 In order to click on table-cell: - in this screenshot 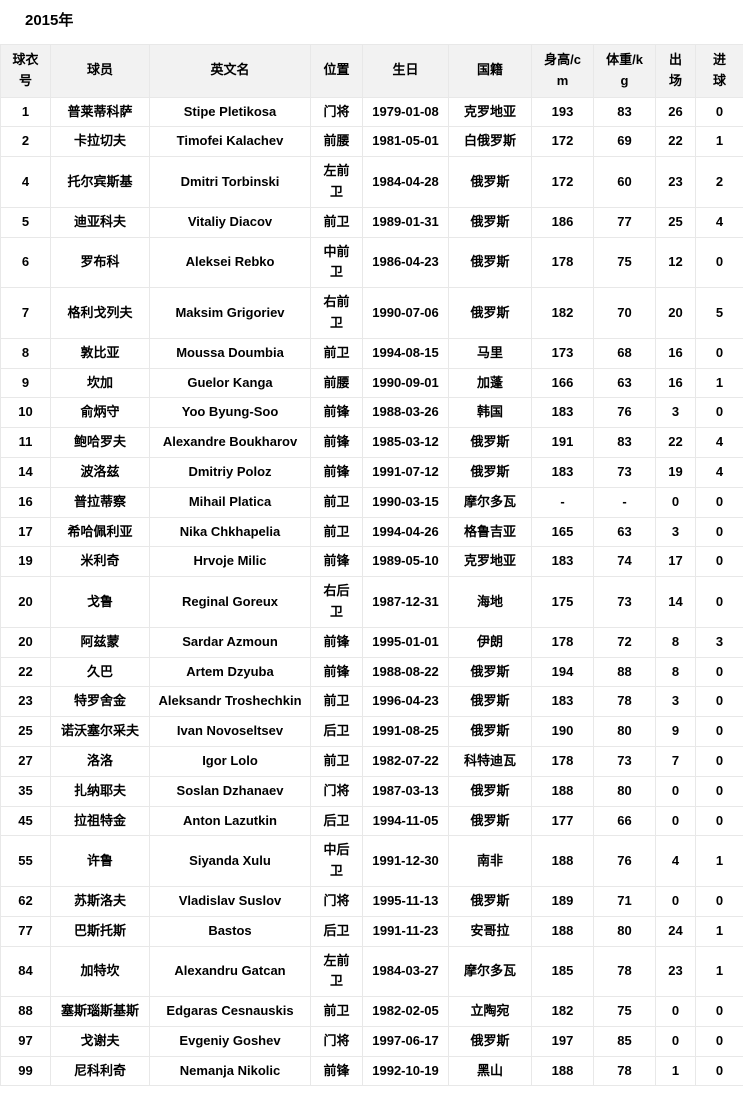, I will do `click(624, 502)`.